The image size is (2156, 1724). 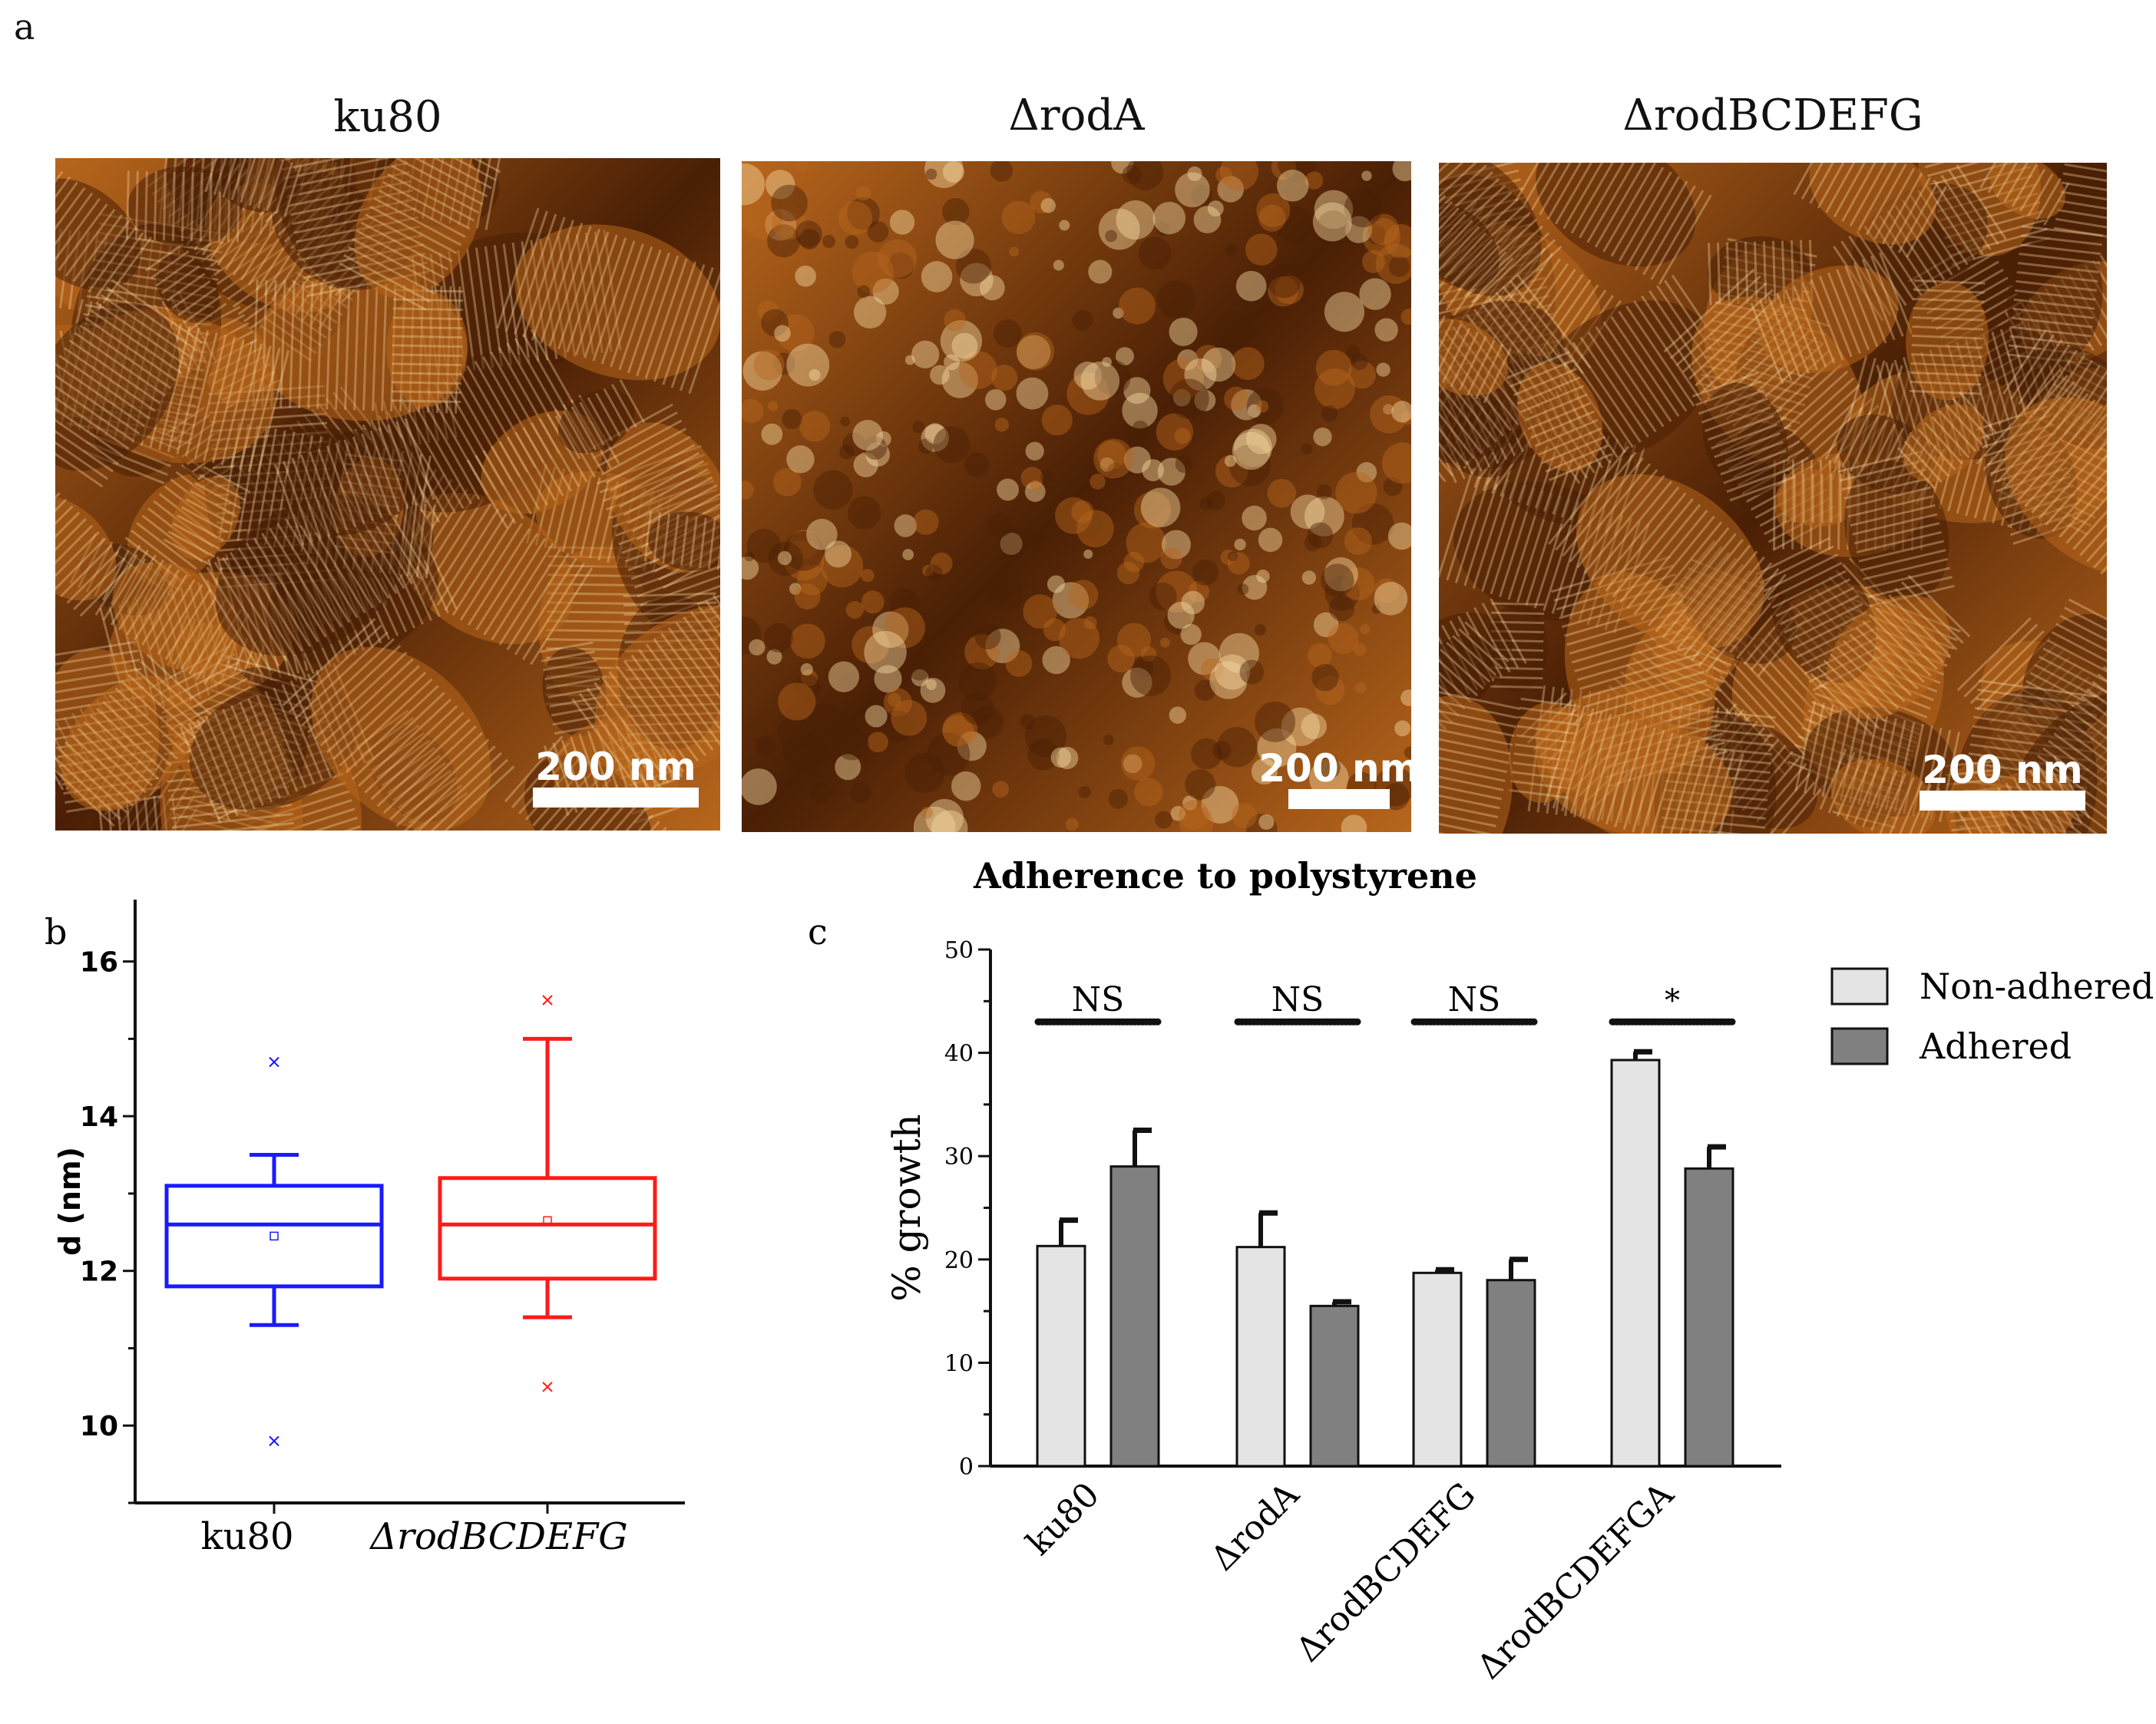 What do you see at coordinates (547, 1387) in the screenshot?
I see `box-outlier` at bounding box center [547, 1387].